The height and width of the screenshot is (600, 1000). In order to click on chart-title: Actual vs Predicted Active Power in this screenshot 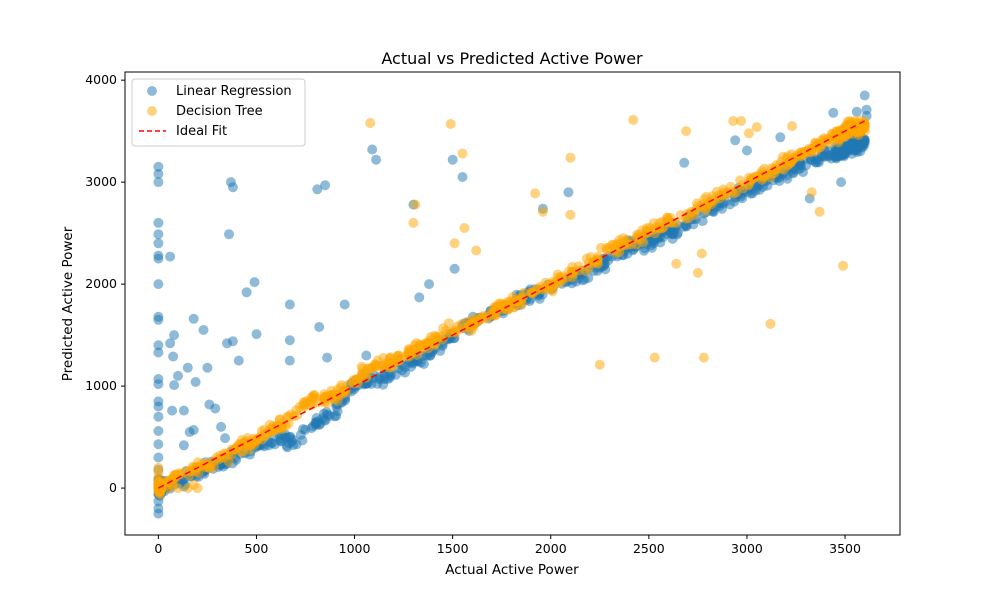, I will do `click(512, 58)`.